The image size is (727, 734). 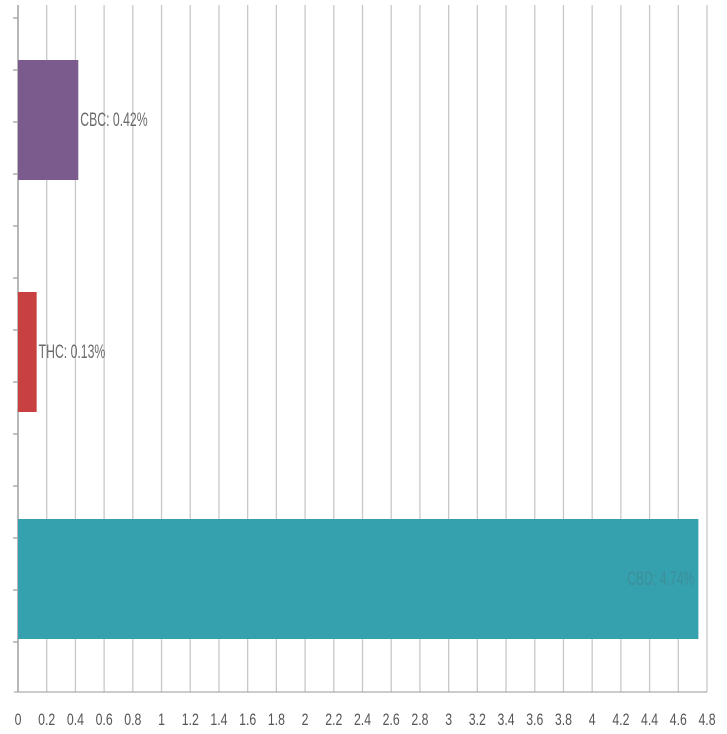 What do you see at coordinates (333, 720) in the screenshot?
I see `x-tick-label: 2.2` at bounding box center [333, 720].